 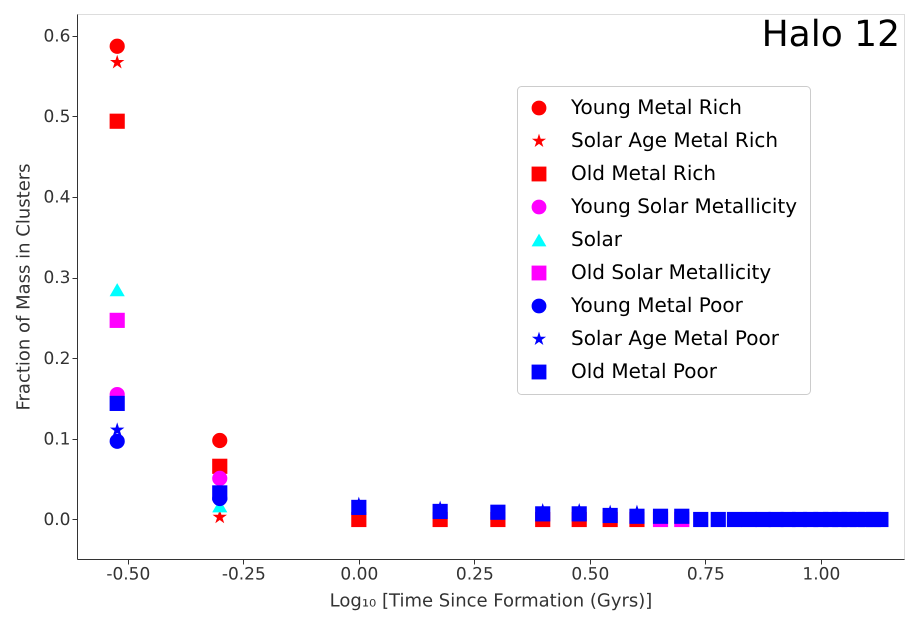 I want to click on legend-label: Solar, so click(x=597, y=239).